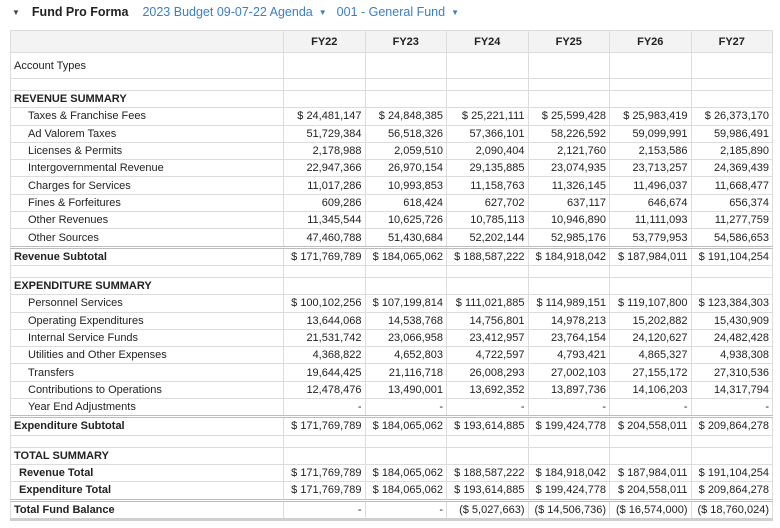 This screenshot has height=528, width=780. I want to click on row-label: Fines & Forfeitures, so click(147, 203).